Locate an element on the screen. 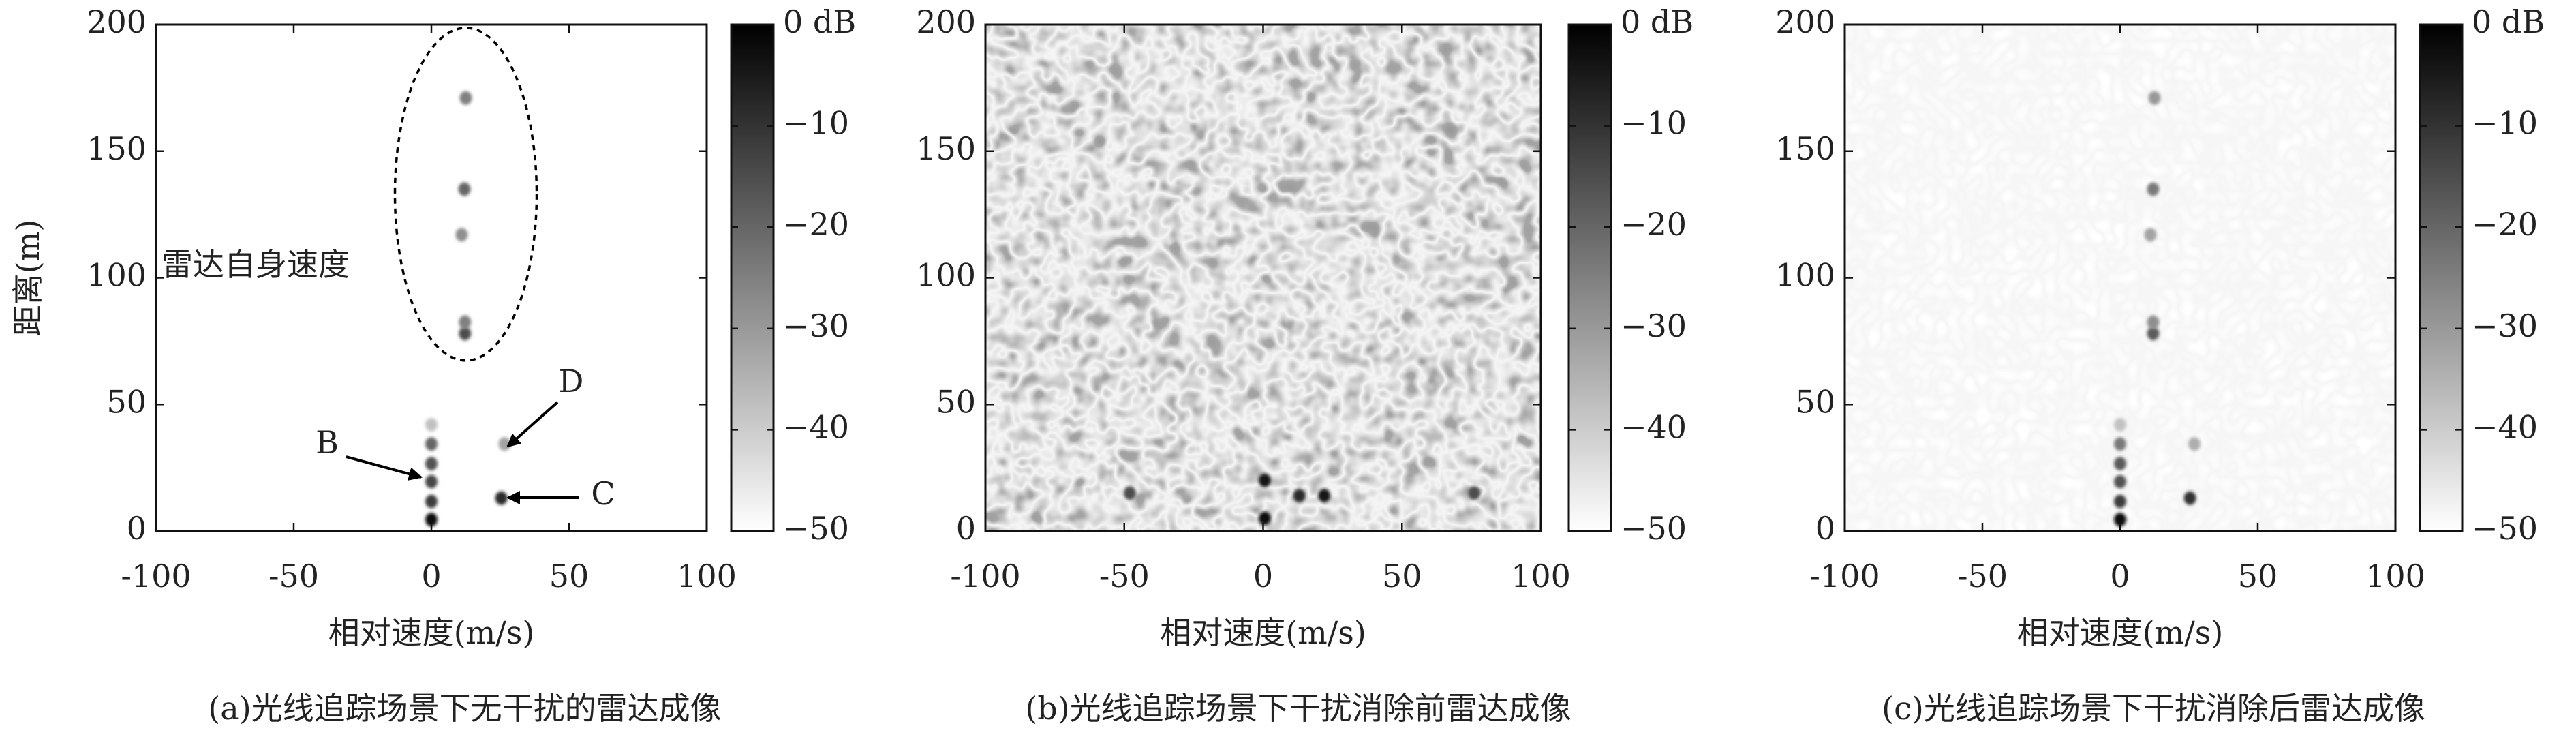 The width and height of the screenshot is (2576, 741). caption: (c)光线追踪场景下干扰消除后雷达成像 is located at coordinates (2153, 708).